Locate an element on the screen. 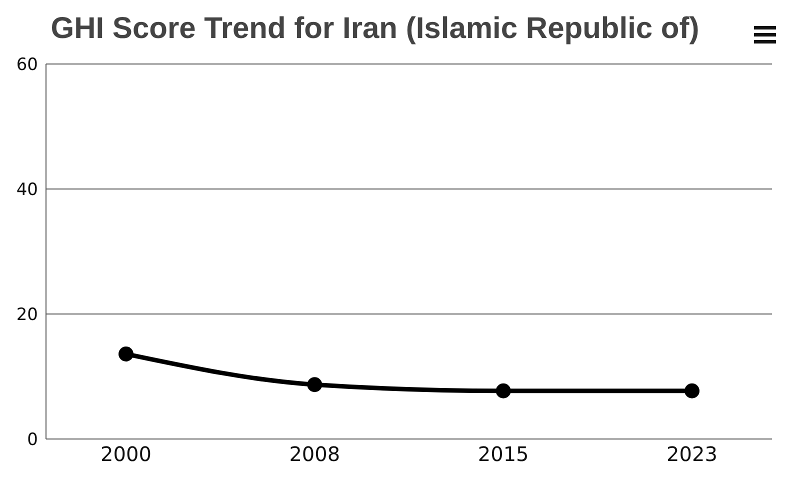 The height and width of the screenshot is (491, 790). x-tick-label: 2023 is located at coordinates (692, 454).